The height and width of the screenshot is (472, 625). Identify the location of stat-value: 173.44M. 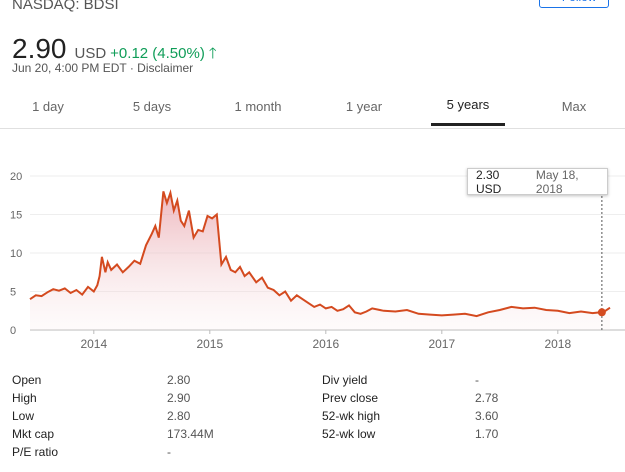
(190, 434).